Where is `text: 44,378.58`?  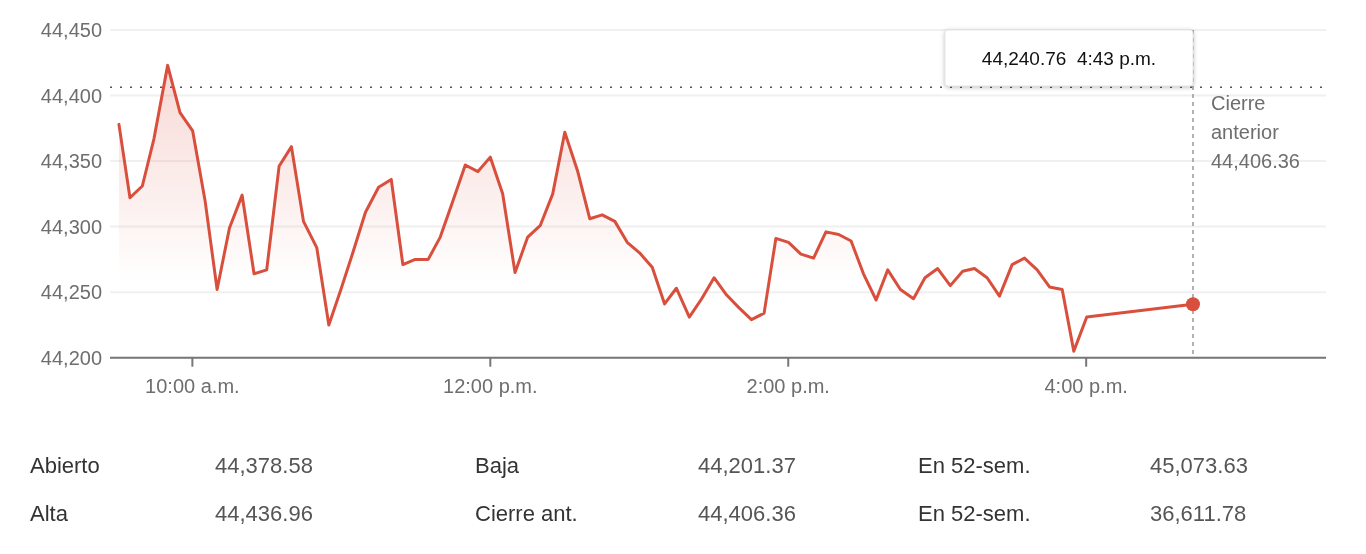
text: 44,378.58 is located at coordinates (264, 465).